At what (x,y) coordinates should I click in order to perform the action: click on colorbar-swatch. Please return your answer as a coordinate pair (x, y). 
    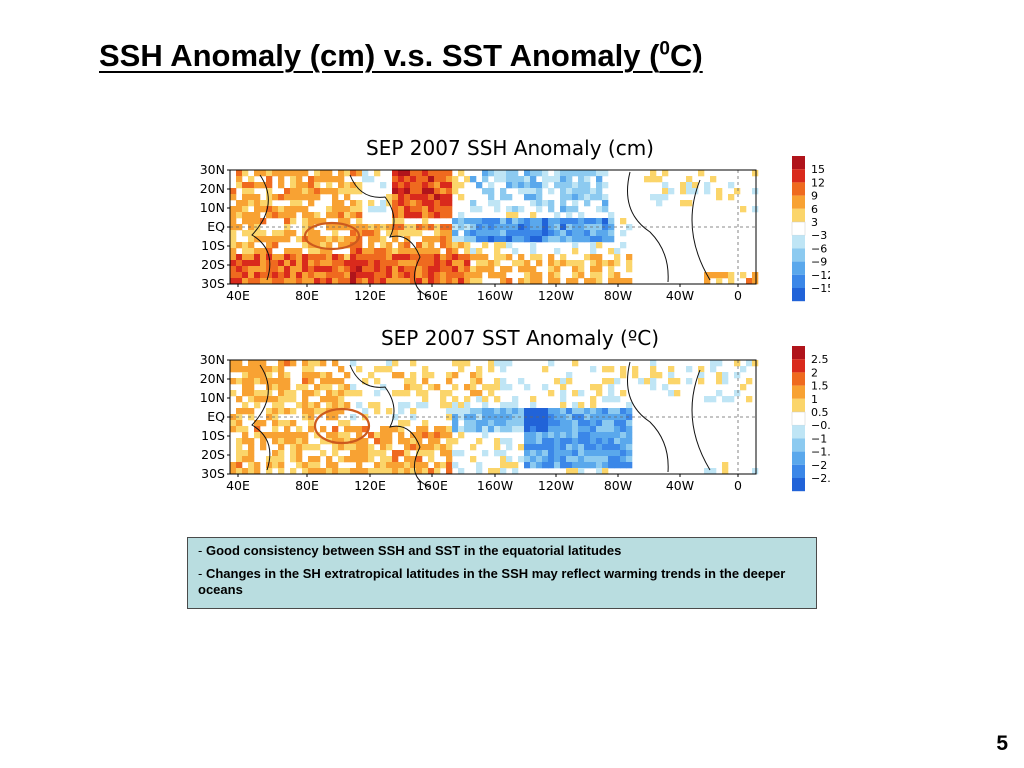
    Looking at the image, I should click on (798, 445).